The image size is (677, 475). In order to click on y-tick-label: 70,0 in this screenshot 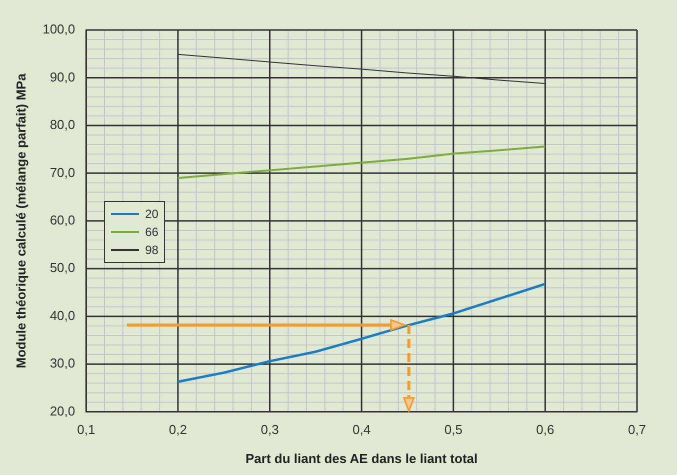, I will do `click(63, 172)`.